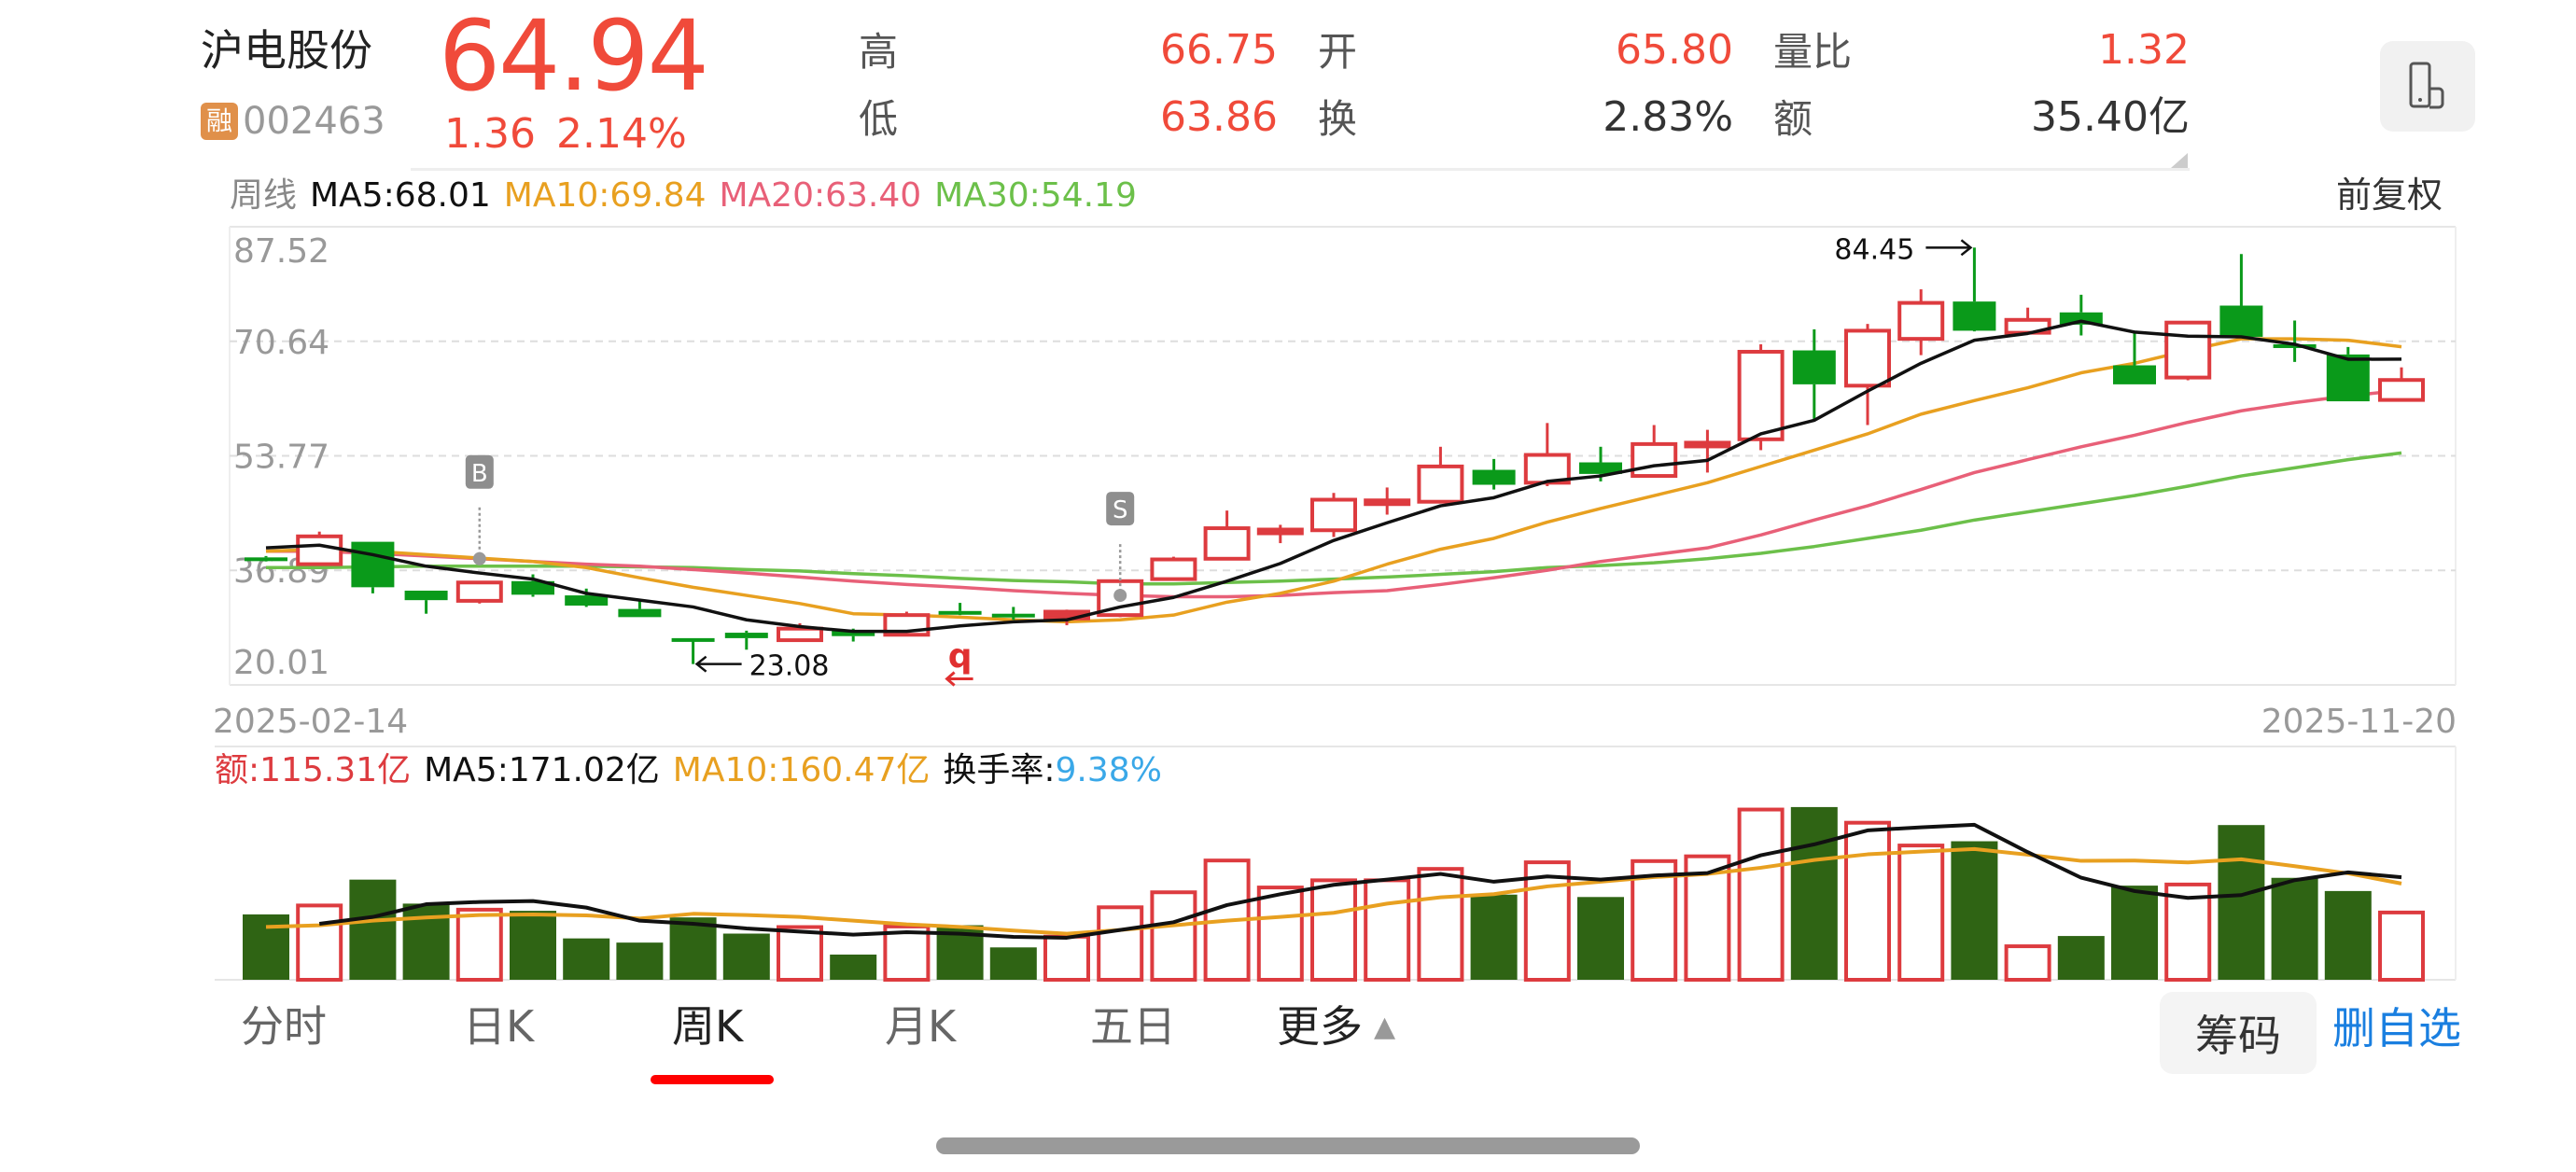 Image resolution: width=2576 pixels, height=1172 pixels. What do you see at coordinates (542, 770) in the screenshot?
I see `volume-ma5: MA5:171.02亿` at bounding box center [542, 770].